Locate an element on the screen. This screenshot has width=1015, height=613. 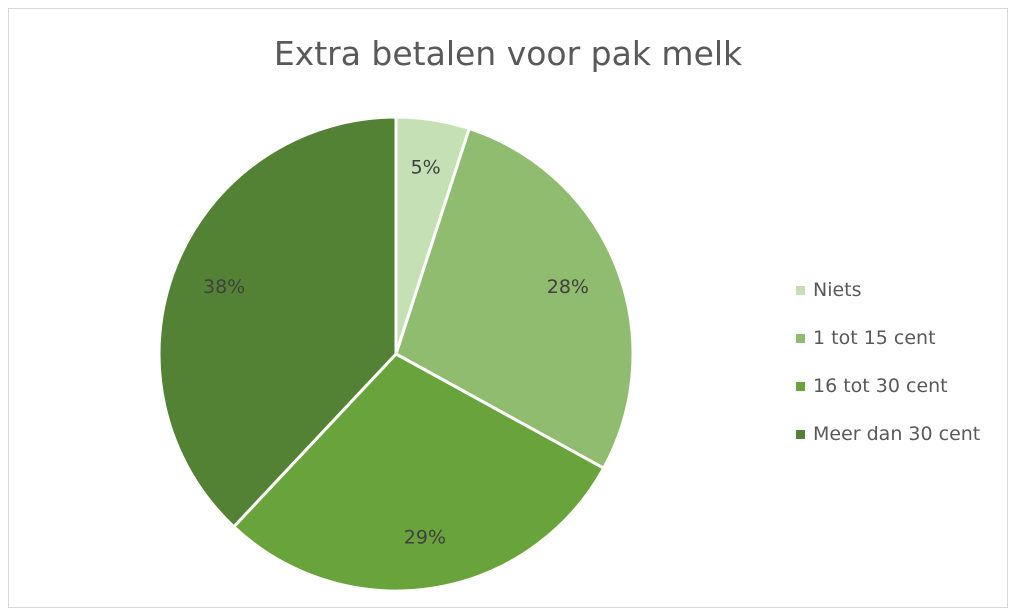
data-label: 38% is located at coordinates (224, 287).